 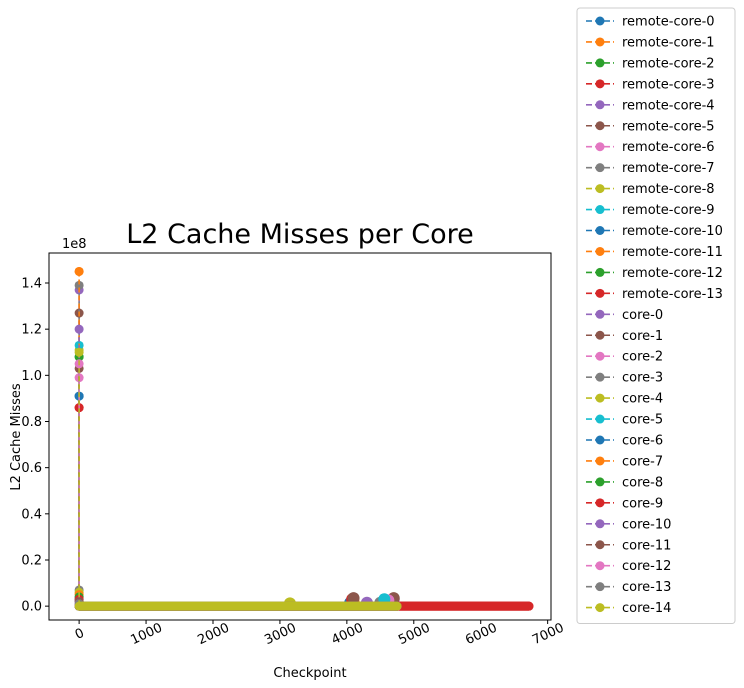 I want to click on legend-item: remote-core-9, so click(x=650, y=210).